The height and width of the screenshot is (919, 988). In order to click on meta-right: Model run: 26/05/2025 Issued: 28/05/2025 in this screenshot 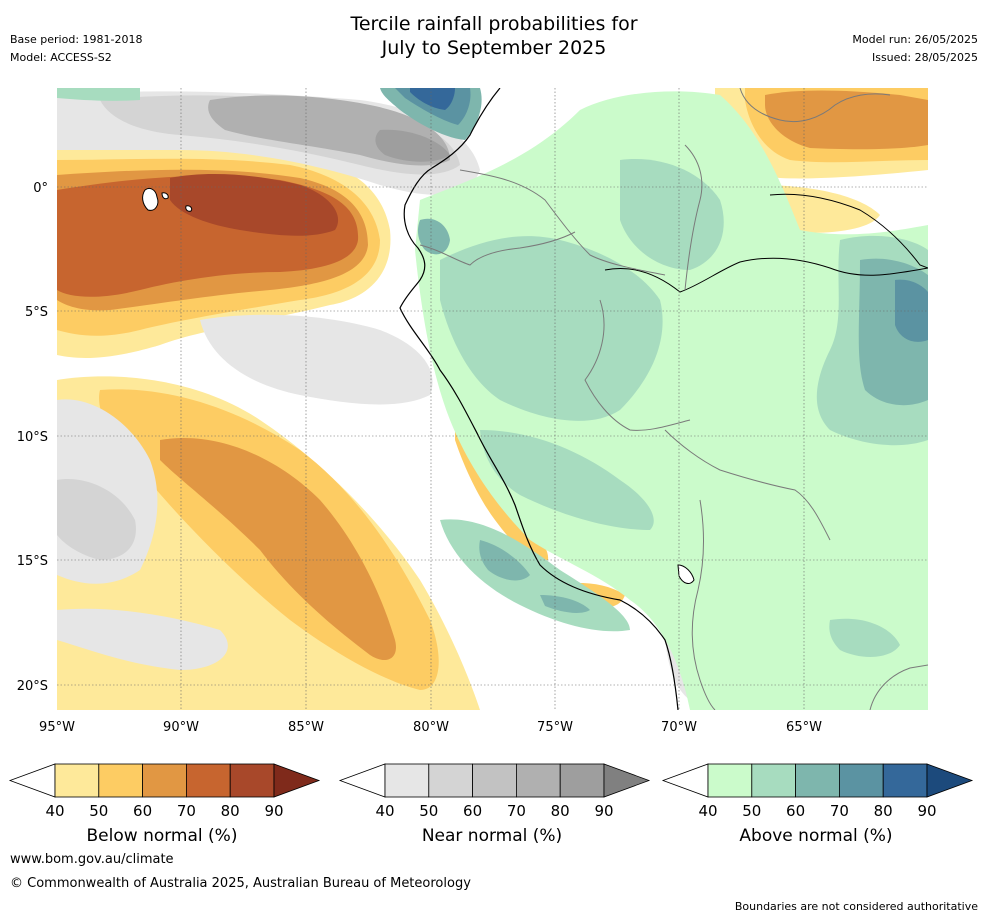, I will do `click(915, 49)`.